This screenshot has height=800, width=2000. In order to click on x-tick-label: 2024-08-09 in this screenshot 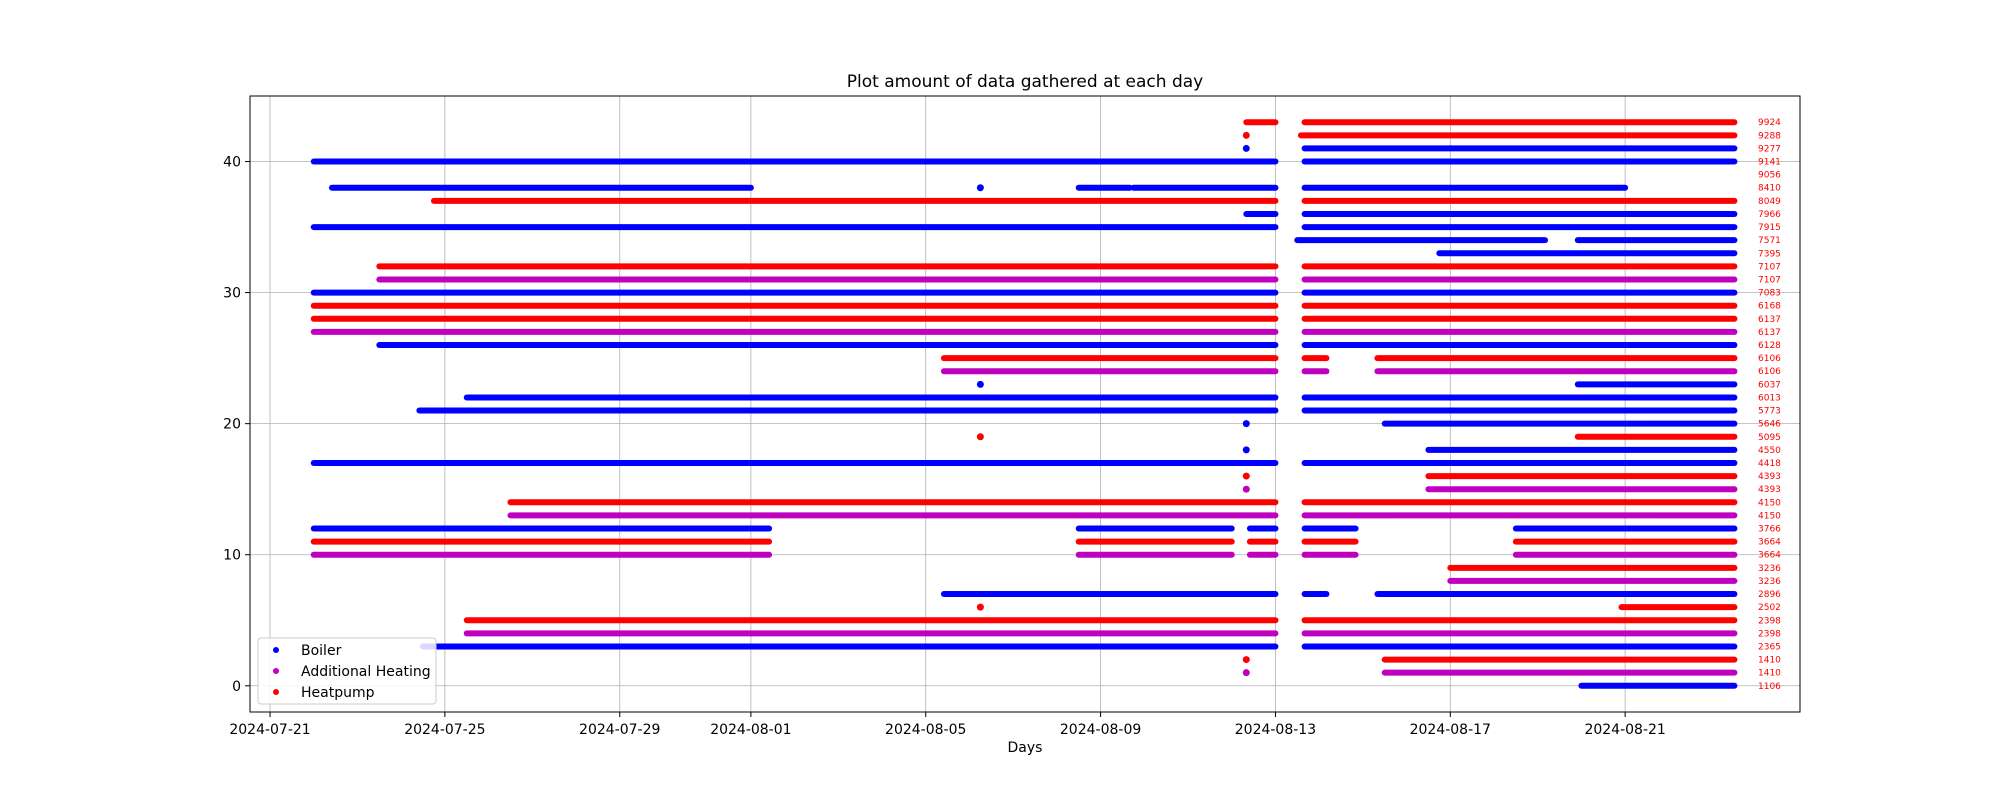, I will do `click(1100, 730)`.